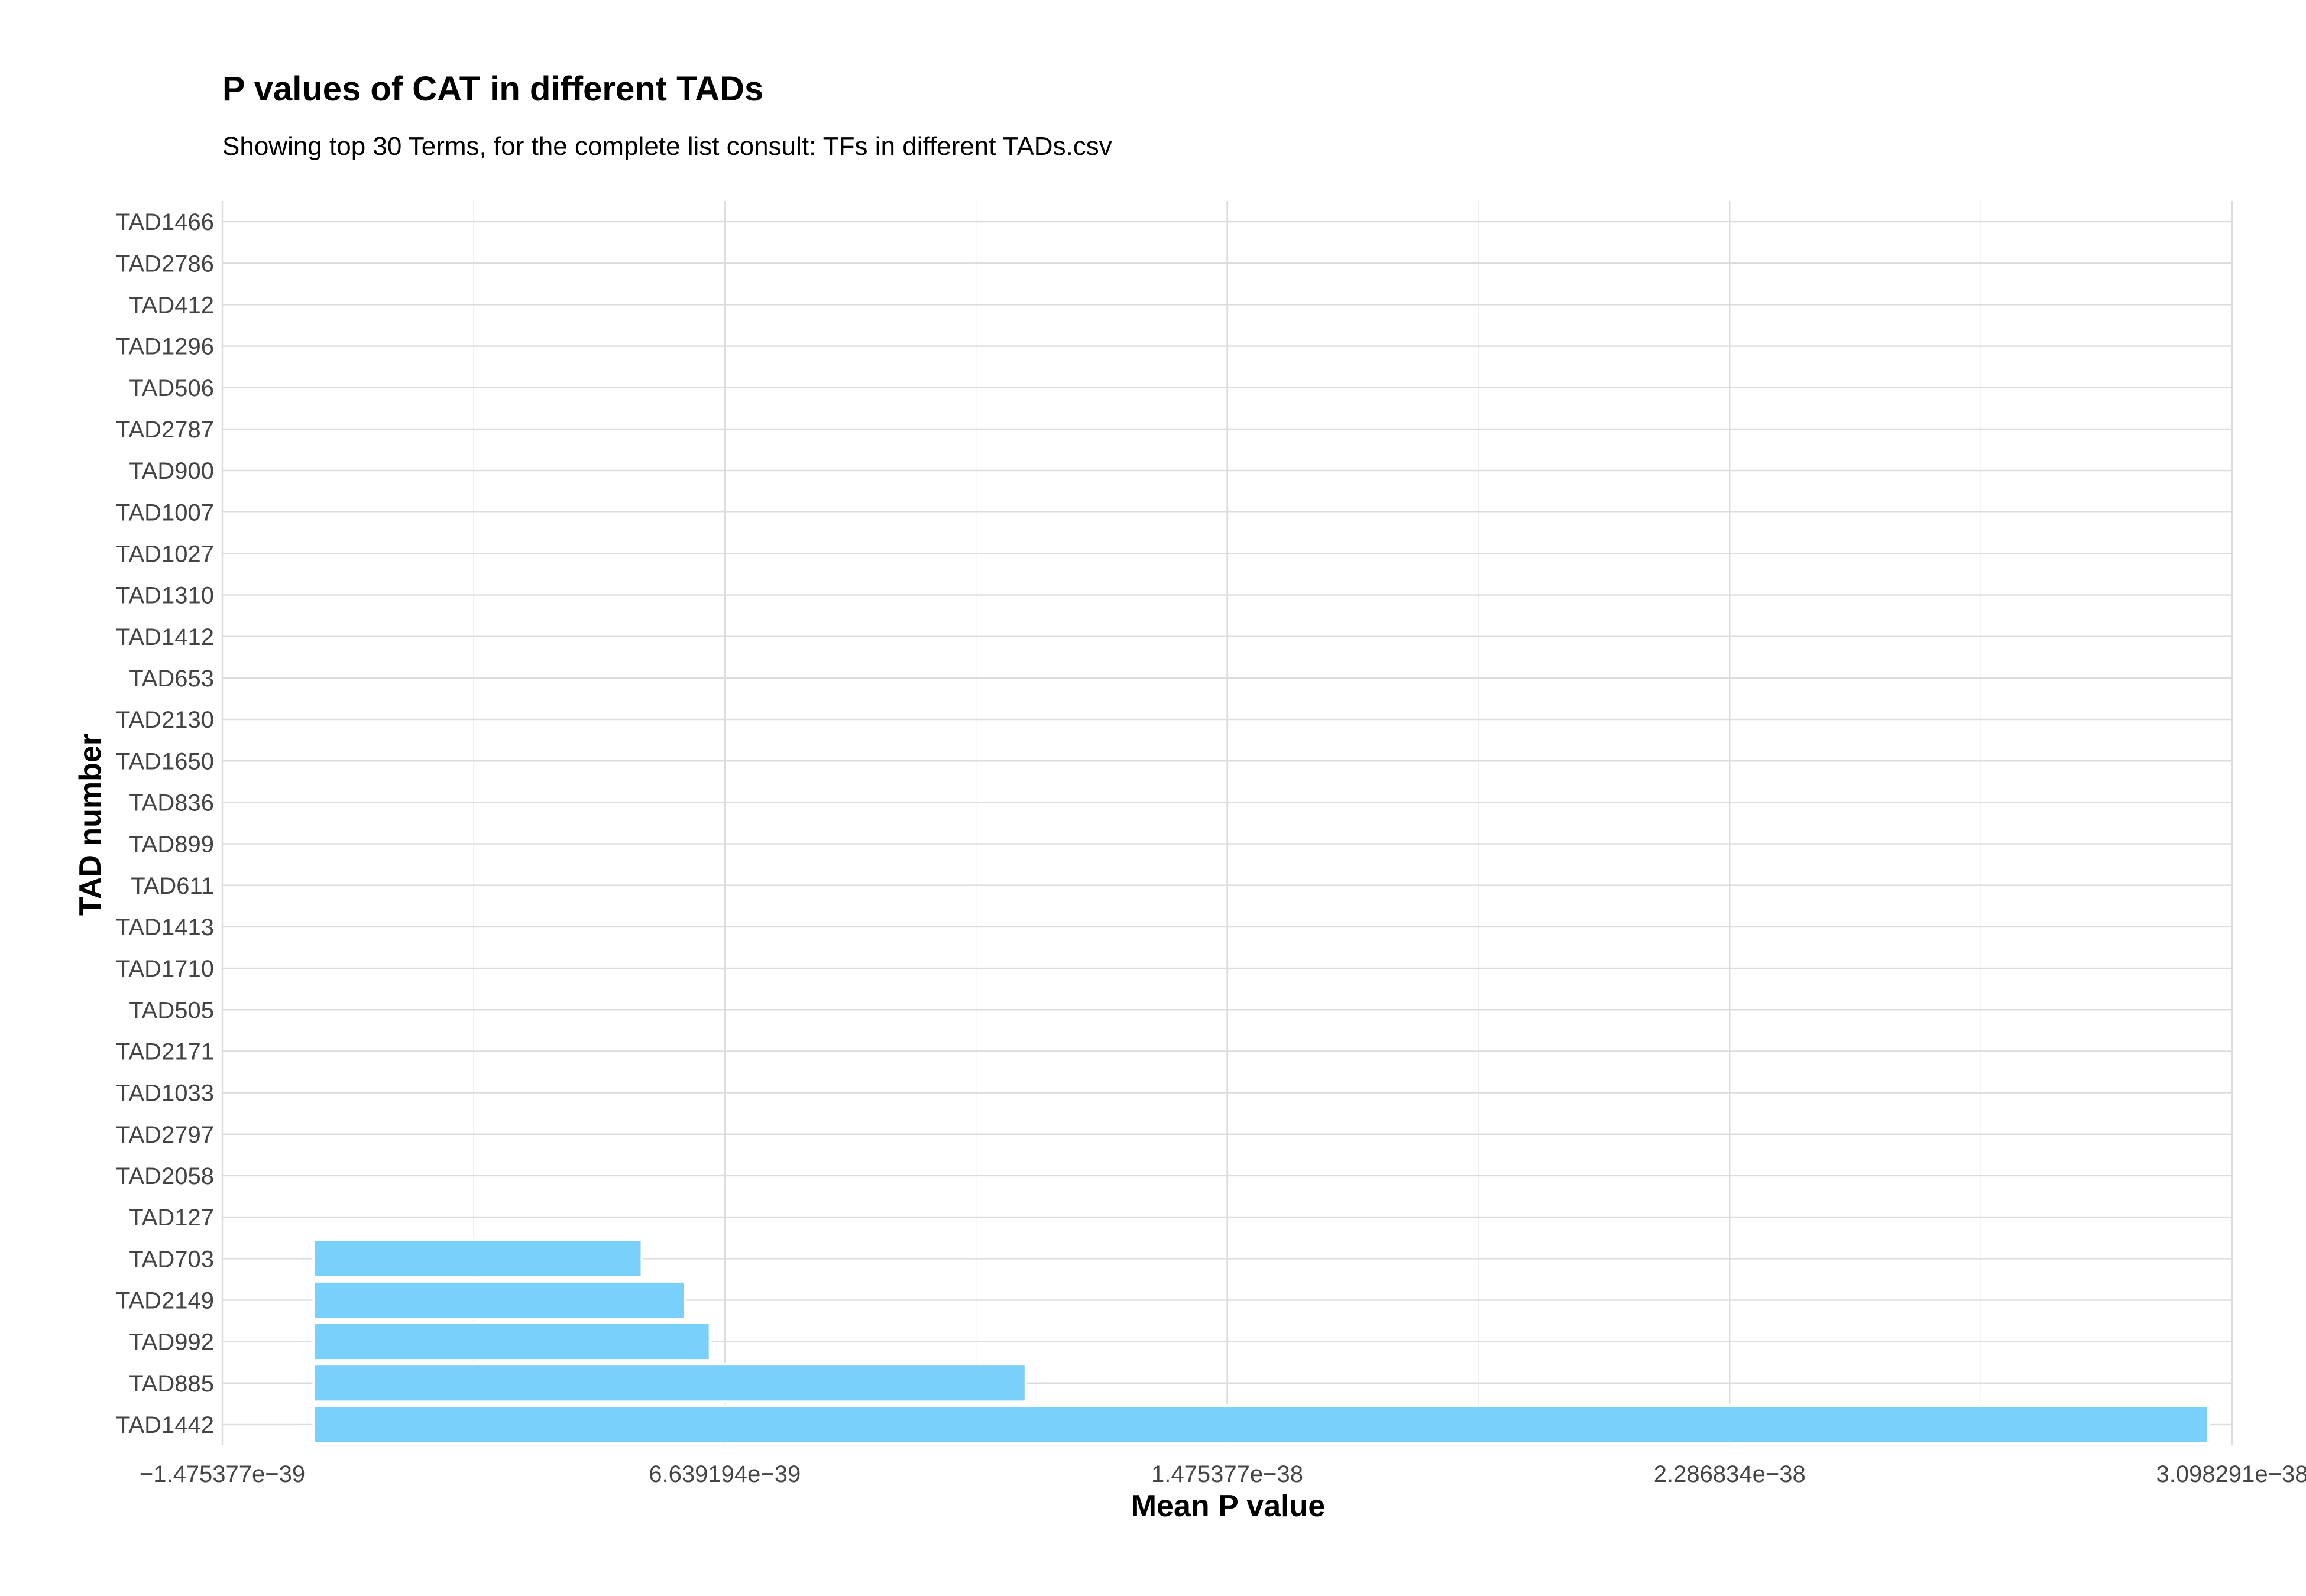  What do you see at coordinates (2231, 1474) in the screenshot?
I see `x-tick-label: 3.098291e−38` at bounding box center [2231, 1474].